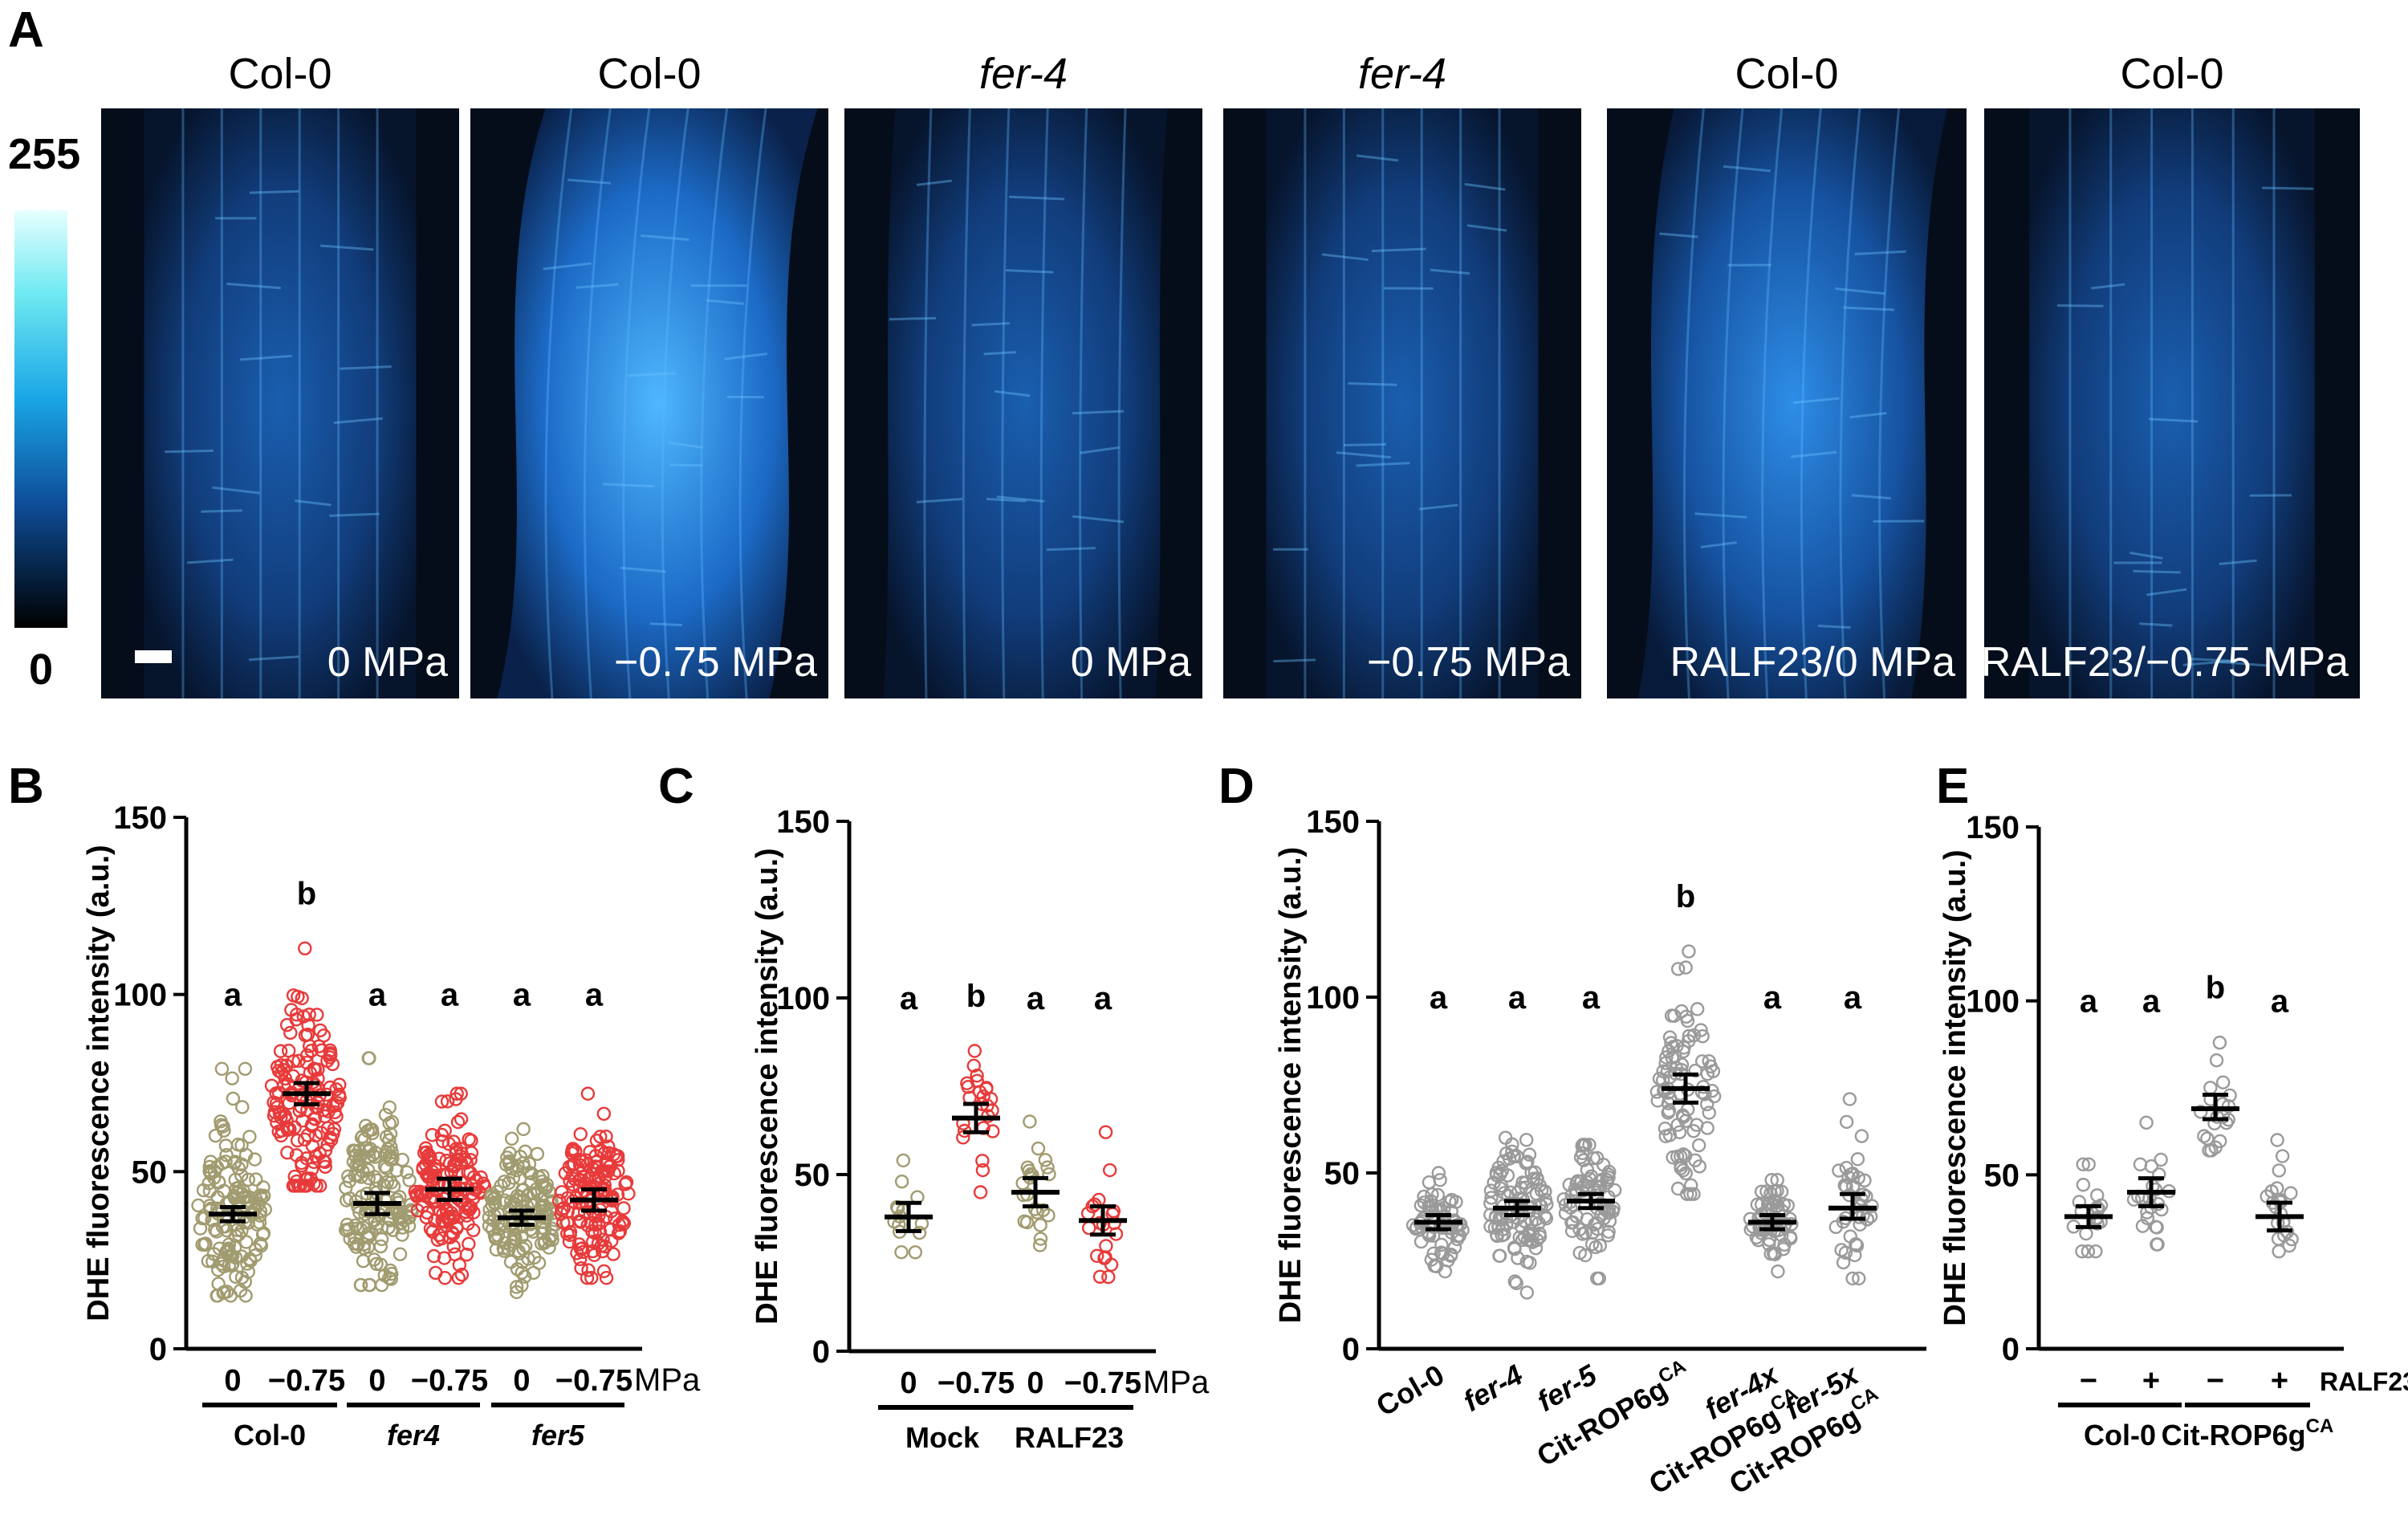 The height and width of the screenshot is (1523, 2408). I want to click on x-tick-label: 0, so click(909, 1383).